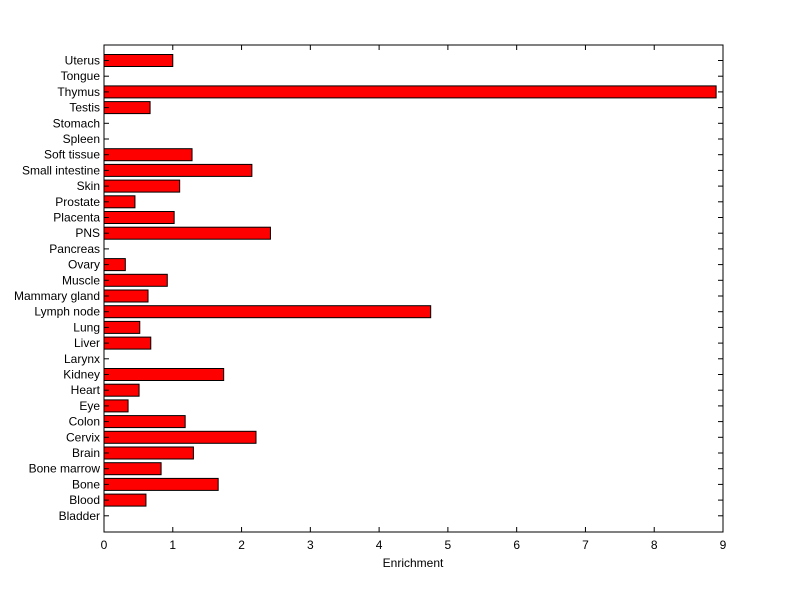 This screenshot has width=800, height=599. Describe the element at coordinates (139, 217) in the screenshot. I see `bar-placenta` at that location.